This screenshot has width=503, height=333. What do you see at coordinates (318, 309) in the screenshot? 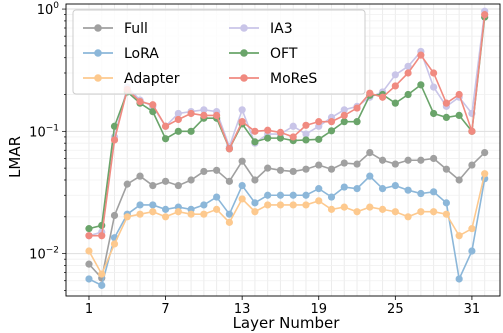
I see `x-tick-label: 19` at bounding box center [318, 309].